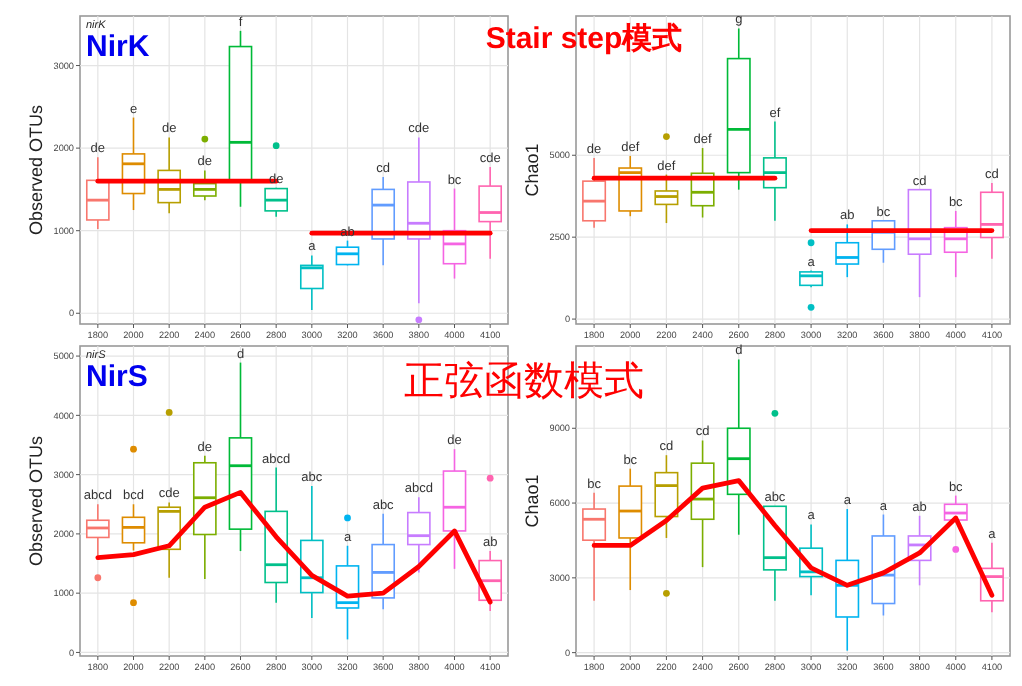  What do you see at coordinates (524, 382) in the screenshot?
I see `annotation: 正弦函数模式` at bounding box center [524, 382].